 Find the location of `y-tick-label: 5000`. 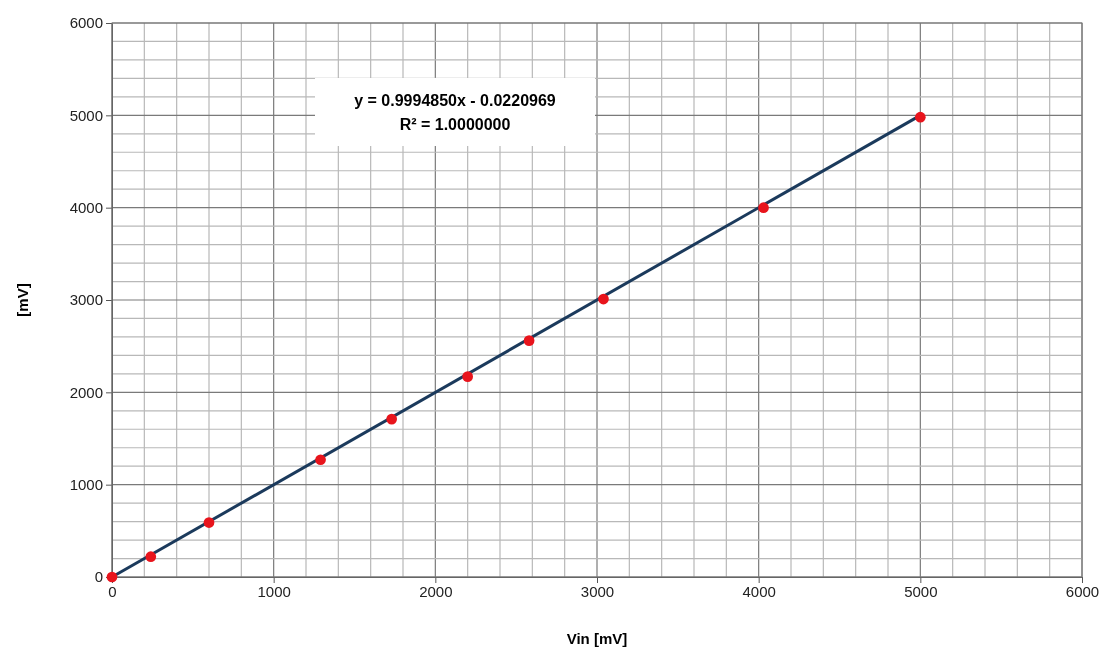

y-tick-label: 5000 is located at coordinates (86, 115).